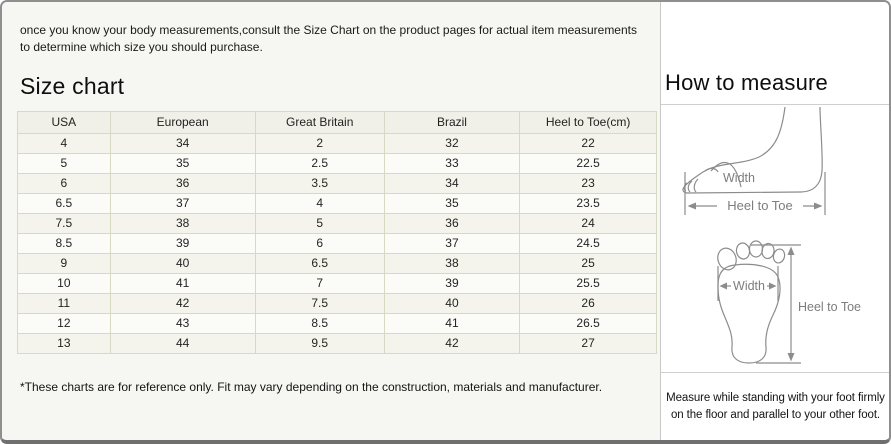  I want to click on table-cell: 25.5, so click(588, 283).